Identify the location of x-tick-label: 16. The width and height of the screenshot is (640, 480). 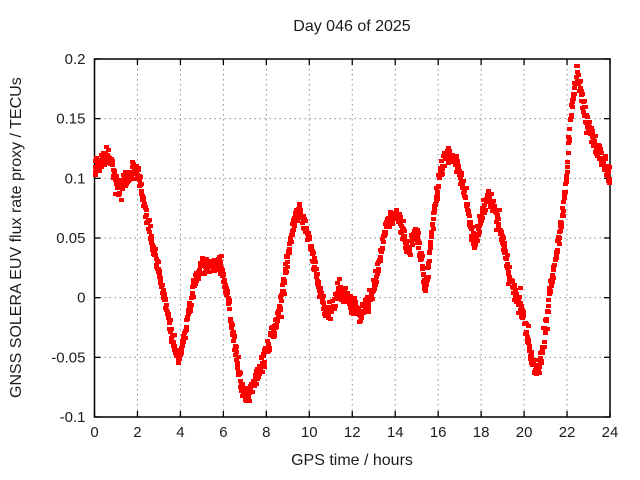
(438, 432).